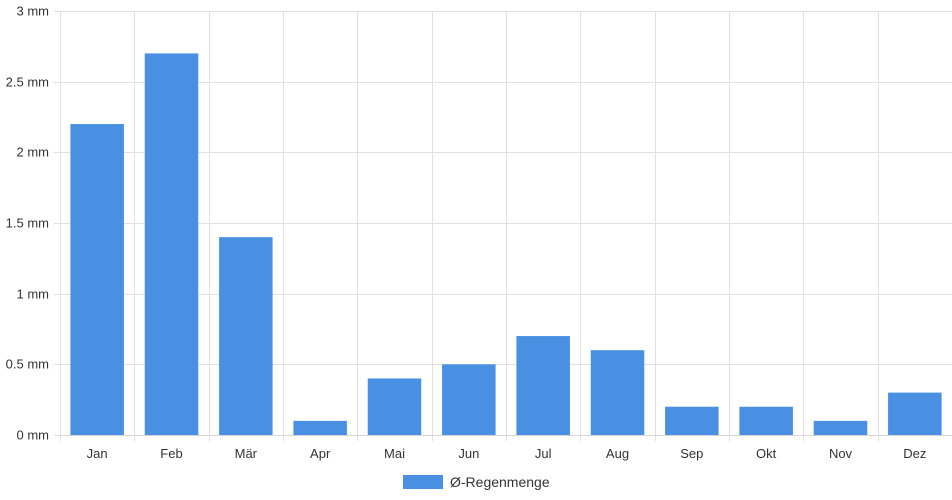 This screenshot has height=500, width=952. What do you see at coordinates (33, 435) in the screenshot?
I see `y-tick-label: 0 mm` at bounding box center [33, 435].